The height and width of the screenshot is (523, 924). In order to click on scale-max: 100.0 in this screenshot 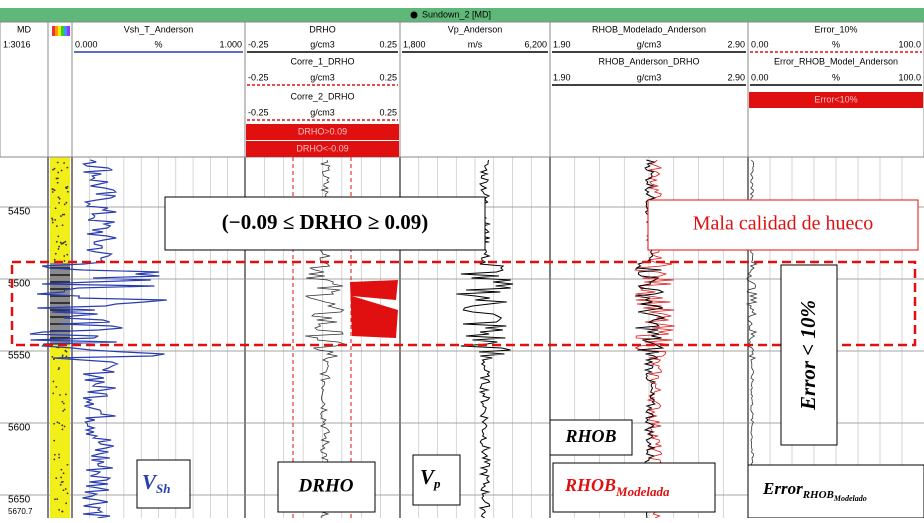, I will do `click(909, 44)`.